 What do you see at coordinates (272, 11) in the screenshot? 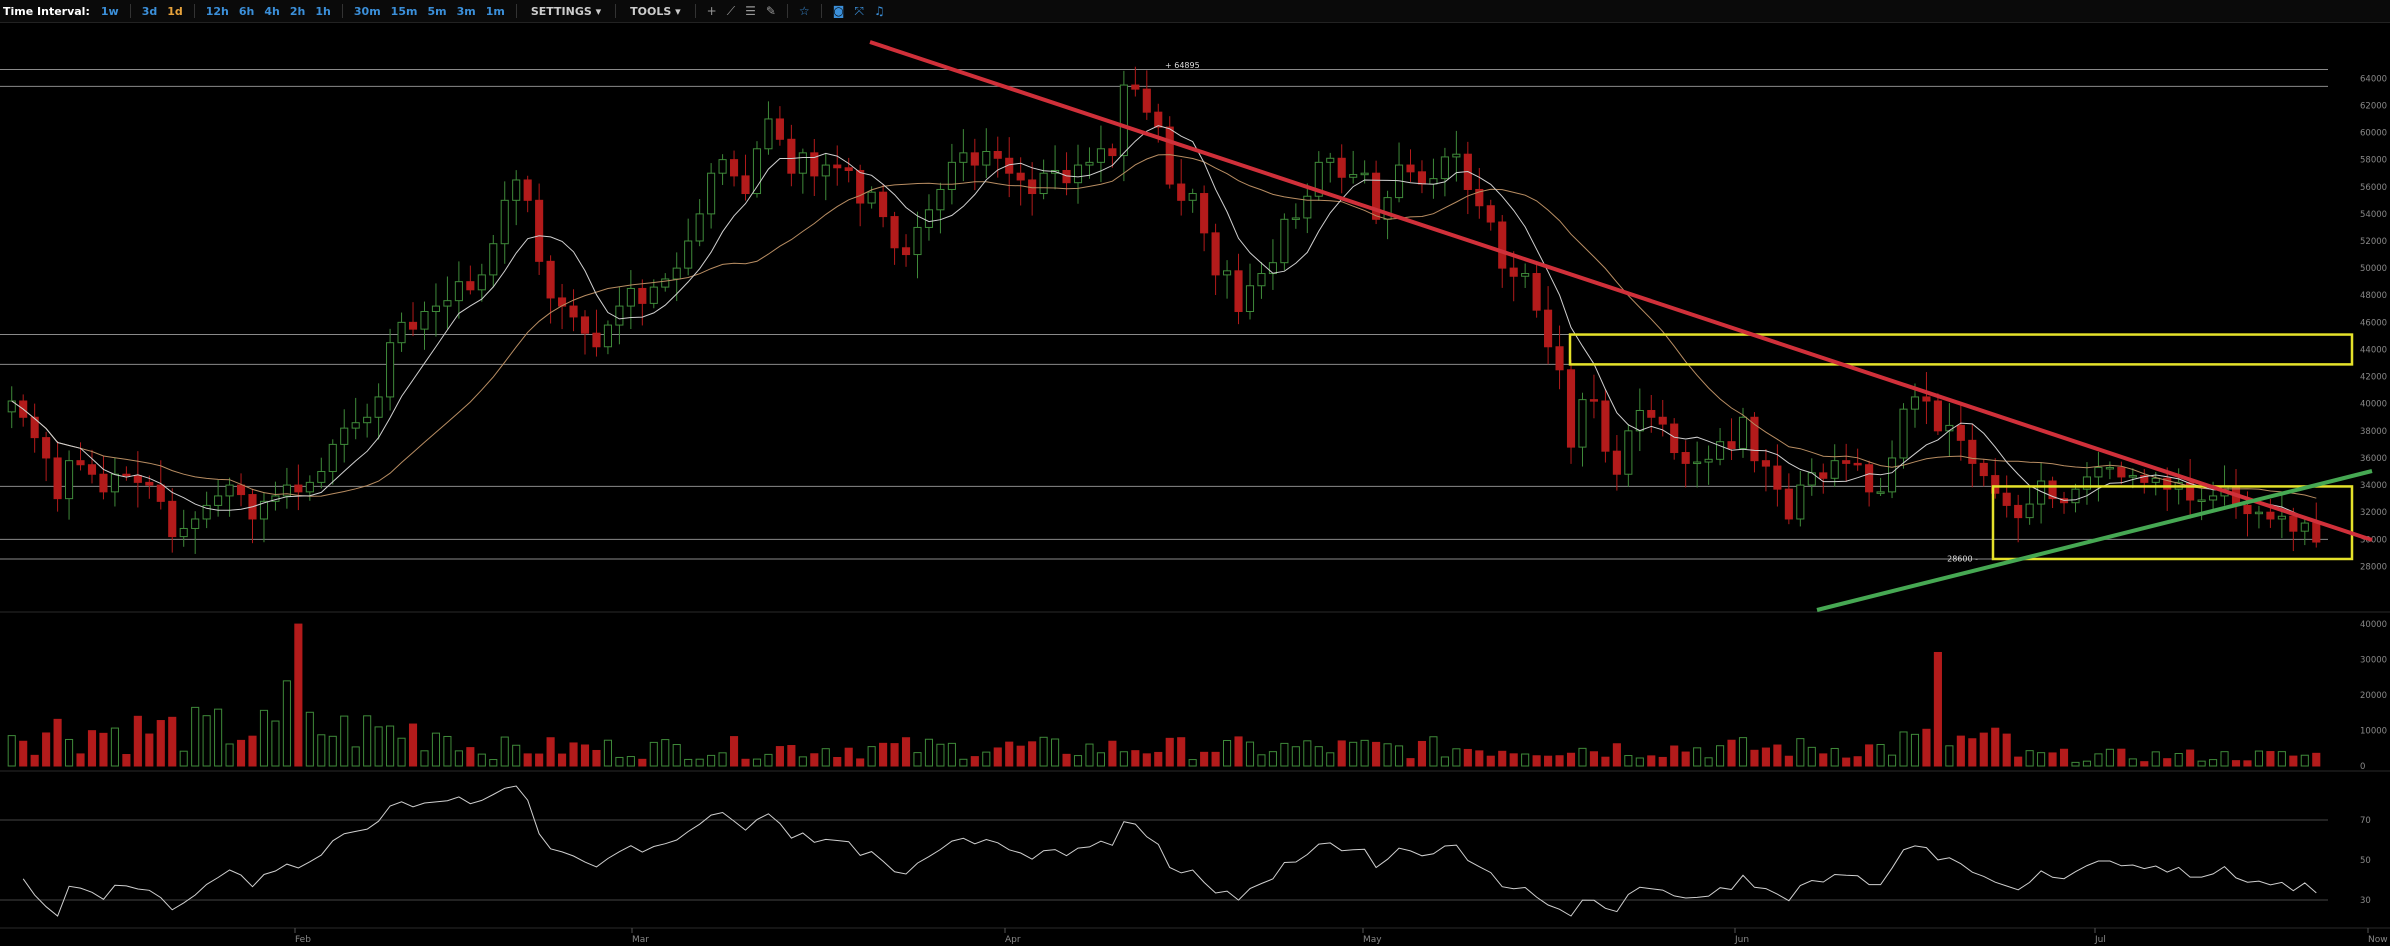
I see `interval-4h: 4h` at bounding box center [272, 11].